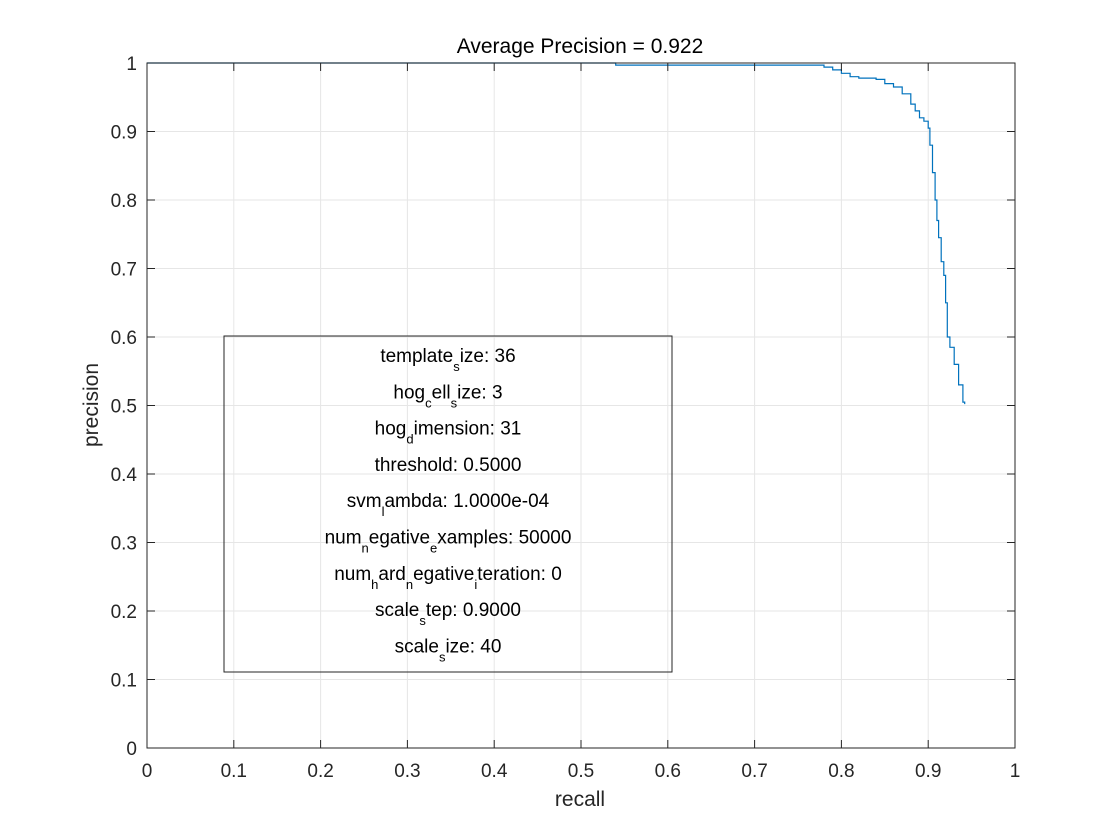 The height and width of the screenshot is (840, 1120). Describe the element at coordinates (234, 771) in the screenshot. I see `x-tick-label: 0.1` at that location.